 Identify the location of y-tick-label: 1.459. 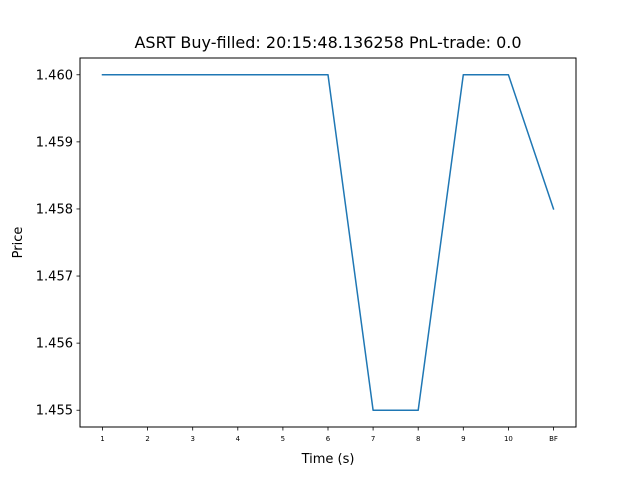
(54, 142).